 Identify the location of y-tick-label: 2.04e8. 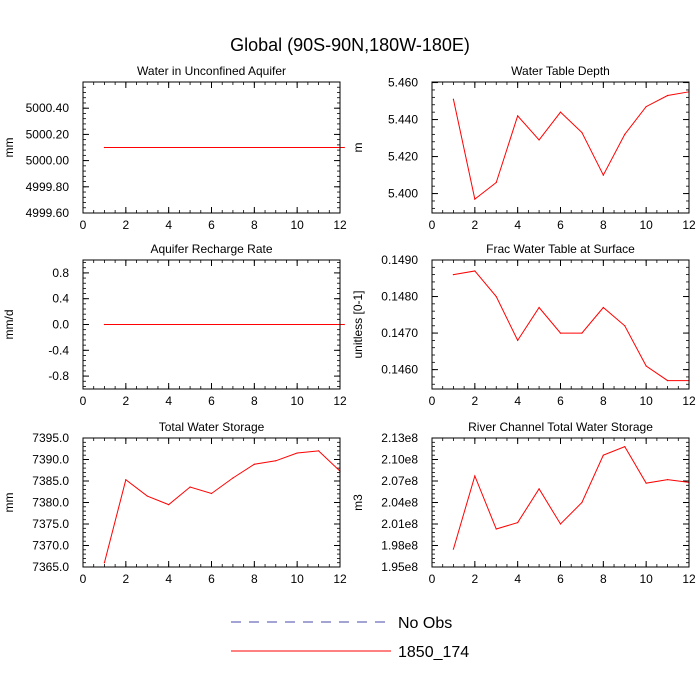
(399, 503).